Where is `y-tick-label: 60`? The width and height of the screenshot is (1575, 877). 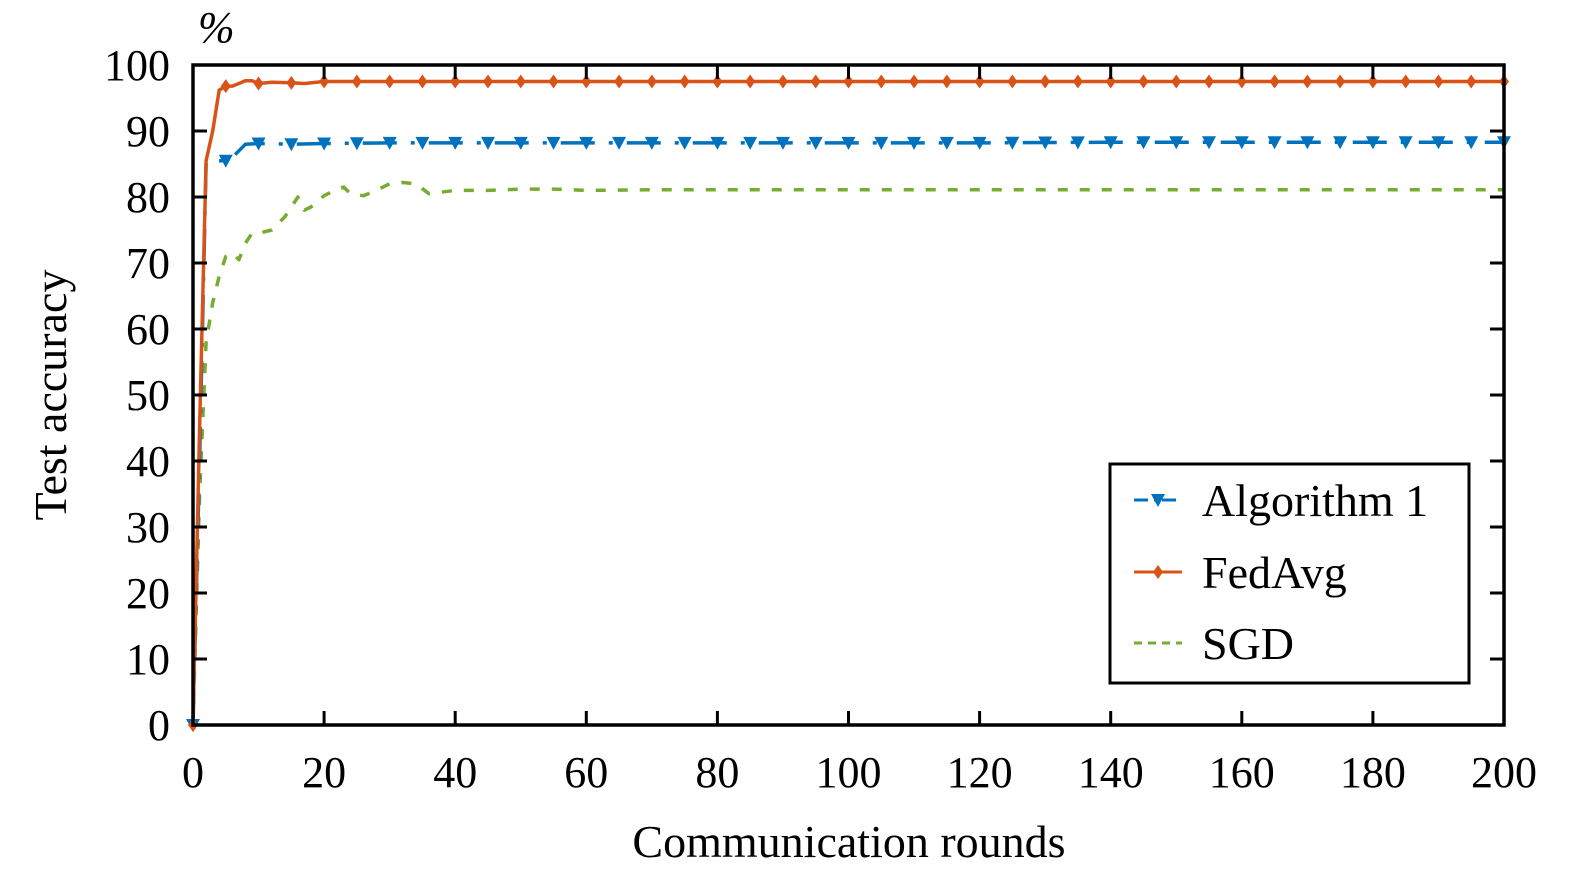
y-tick-label: 60 is located at coordinates (148, 329).